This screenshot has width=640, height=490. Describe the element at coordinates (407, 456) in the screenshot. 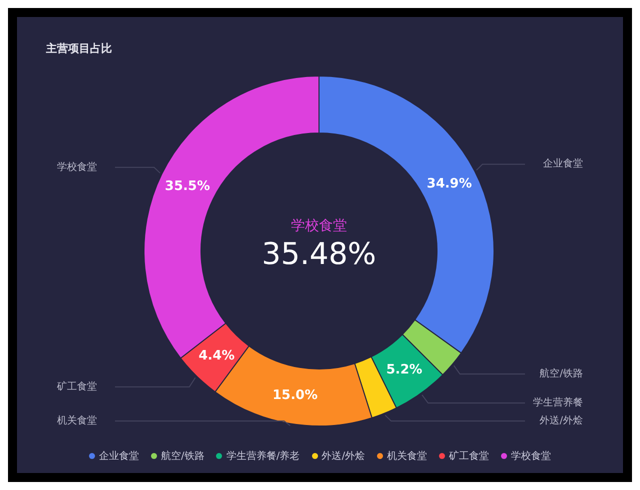

I see `legend-label: 机关食堂` at that location.